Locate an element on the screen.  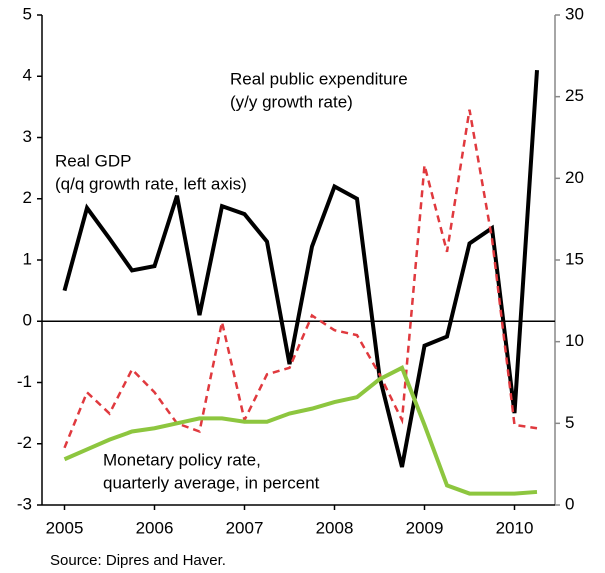
y-tick-label: 1 is located at coordinates (27, 258).